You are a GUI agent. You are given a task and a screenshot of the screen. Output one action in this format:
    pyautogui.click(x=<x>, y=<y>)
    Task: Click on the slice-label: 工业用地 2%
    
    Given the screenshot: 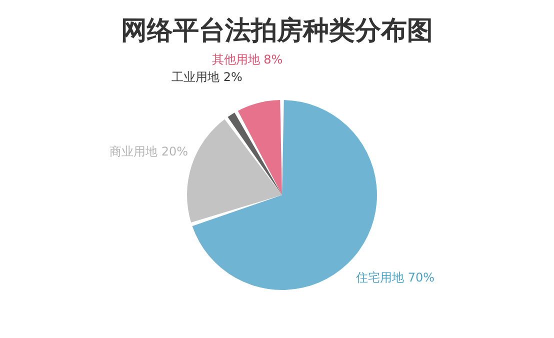 What is the action you would take?
    pyautogui.click(x=207, y=77)
    